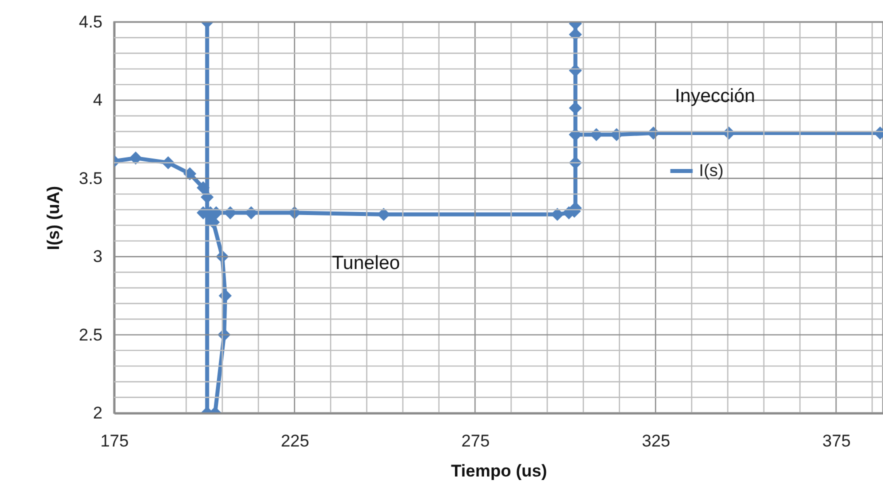 This screenshot has height=504, width=883. I want to click on y-tick-label: 3.5, so click(90, 178).